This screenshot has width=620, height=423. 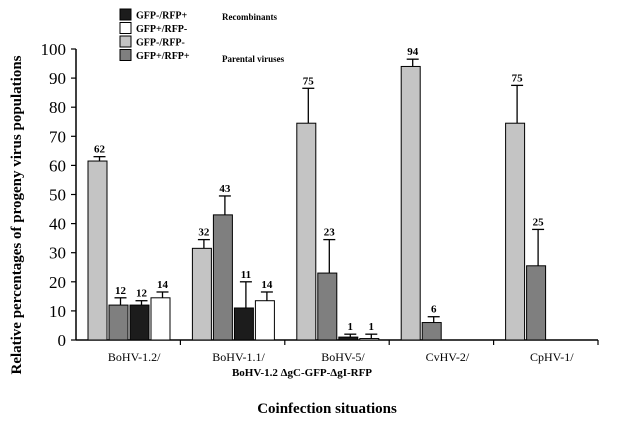 What do you see at coordinates (134, 357) in the screenshot?
I see `x-tick-label: BoHV-1.2/` at bounding box center [134, 357].